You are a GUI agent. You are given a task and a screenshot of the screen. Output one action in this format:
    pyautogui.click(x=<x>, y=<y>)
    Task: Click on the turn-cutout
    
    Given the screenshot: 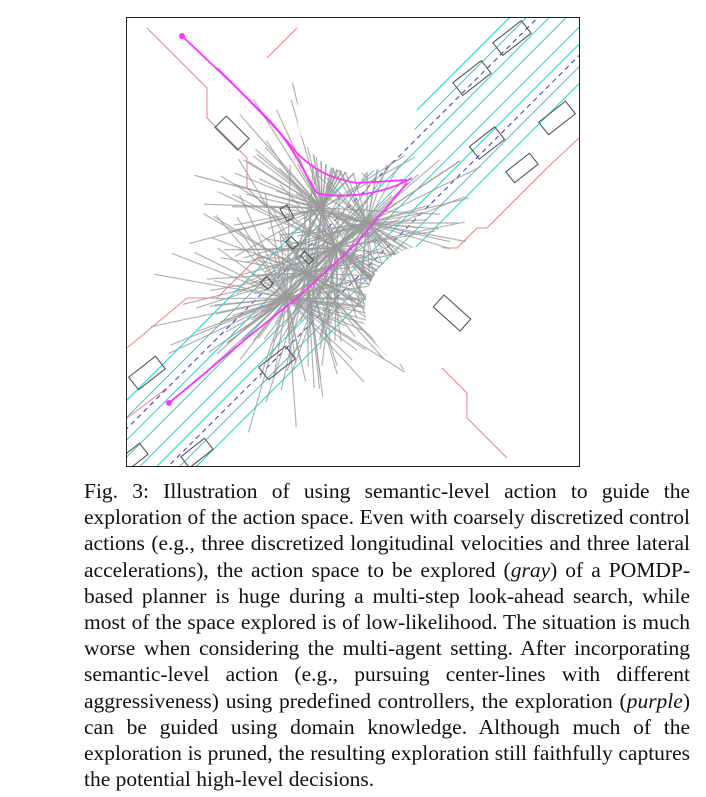 What is the action you would take?
    pyautogui.click(x=357, y=113)
    